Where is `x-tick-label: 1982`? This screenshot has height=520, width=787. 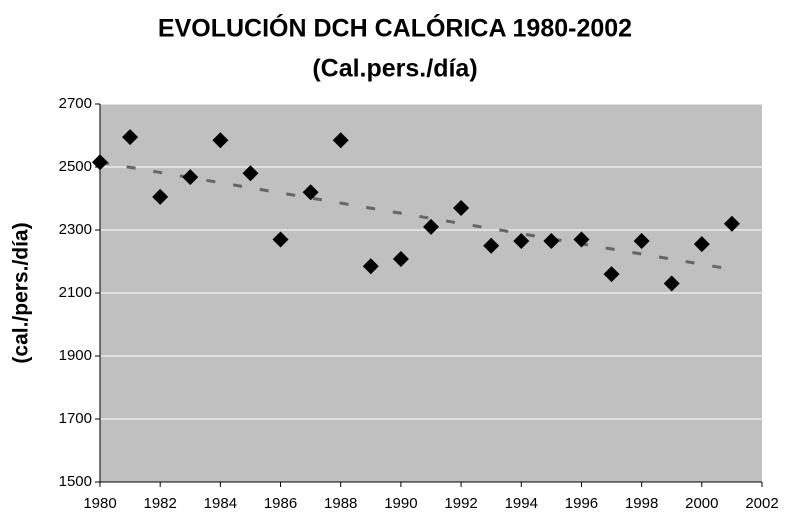
x-tick-label: 1982 is located at coordinates (159, 503).